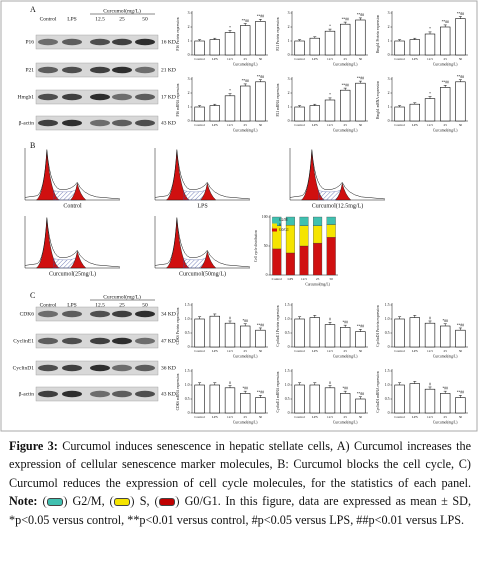 This screenshot has width=478, height=575. Describe the element at coordinates (134, 501) in the screenshot. I see `caption-legend: G2/M, S, G0/G1.` at that location.